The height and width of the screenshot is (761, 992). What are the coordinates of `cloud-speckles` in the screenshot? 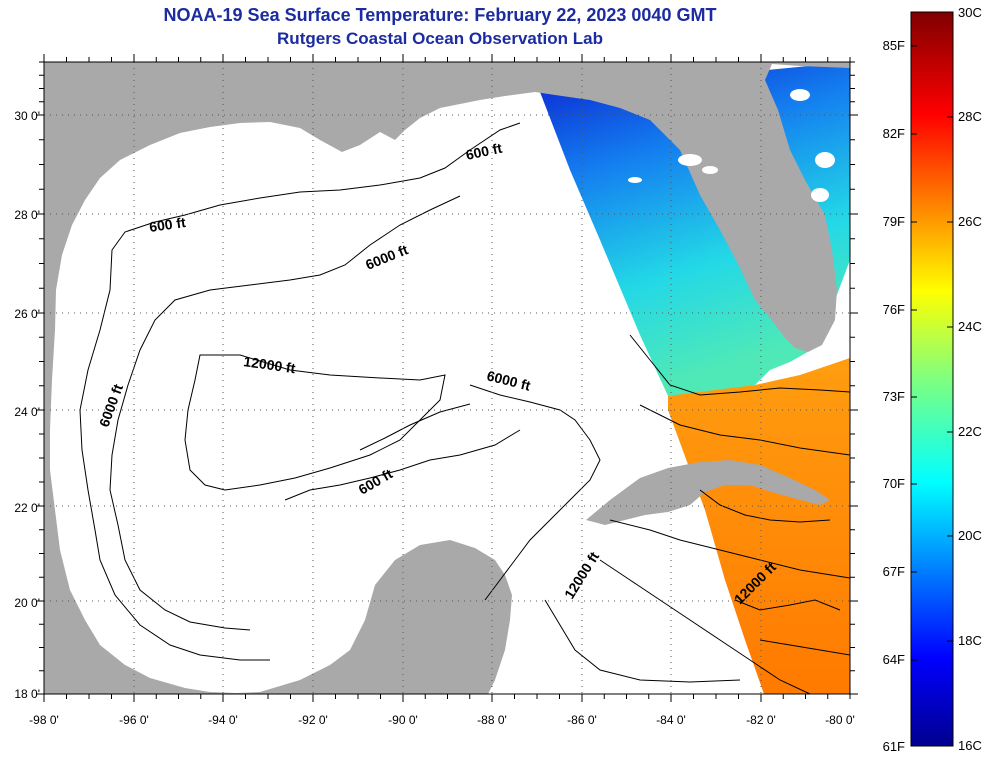 It's located at (731, 145).